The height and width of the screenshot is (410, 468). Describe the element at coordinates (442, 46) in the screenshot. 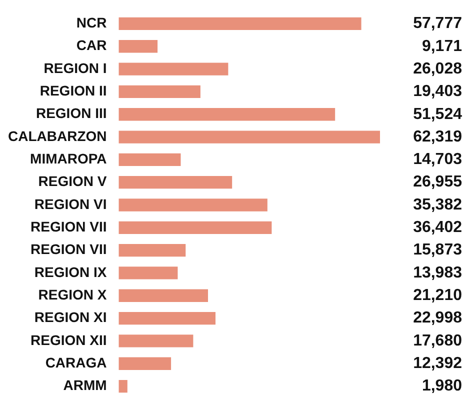

I see `data-label: 9,171` at that location.